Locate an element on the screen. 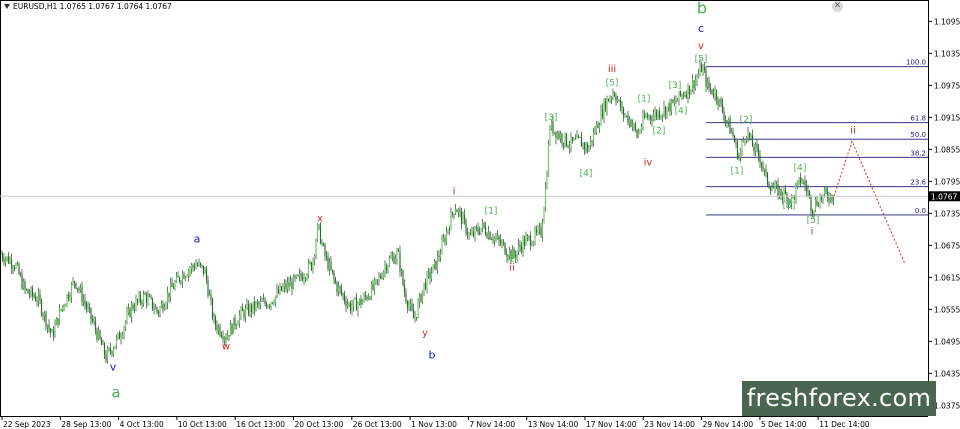 The image size is (960, 429). wave-label: [2] is located at coordinates (512, 259).